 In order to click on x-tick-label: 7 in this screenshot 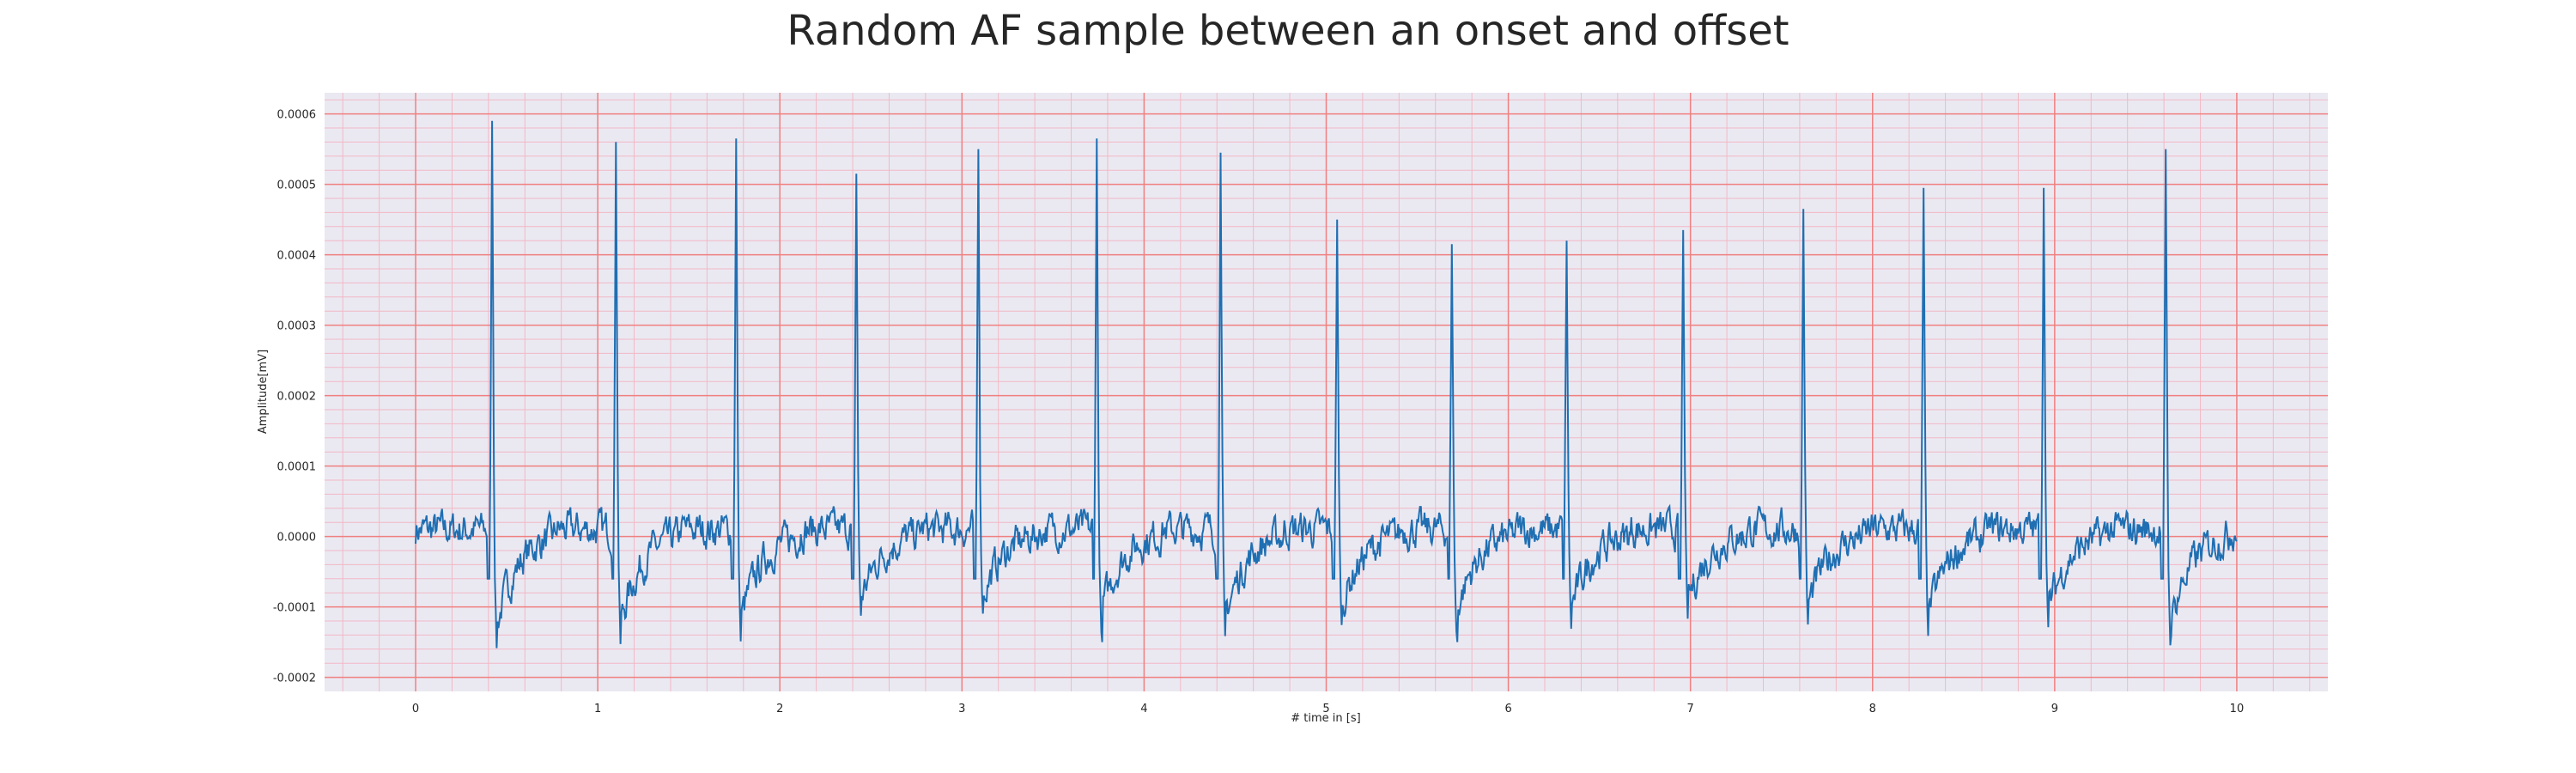, I will do `click(1690, 709)`.